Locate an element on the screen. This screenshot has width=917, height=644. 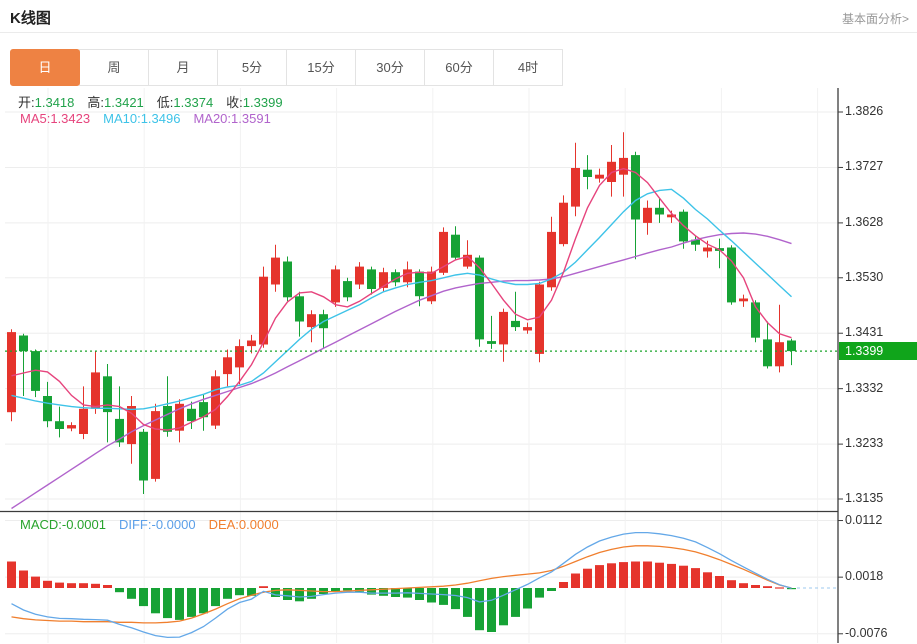
dea-line is located at coordinates (401, 584).